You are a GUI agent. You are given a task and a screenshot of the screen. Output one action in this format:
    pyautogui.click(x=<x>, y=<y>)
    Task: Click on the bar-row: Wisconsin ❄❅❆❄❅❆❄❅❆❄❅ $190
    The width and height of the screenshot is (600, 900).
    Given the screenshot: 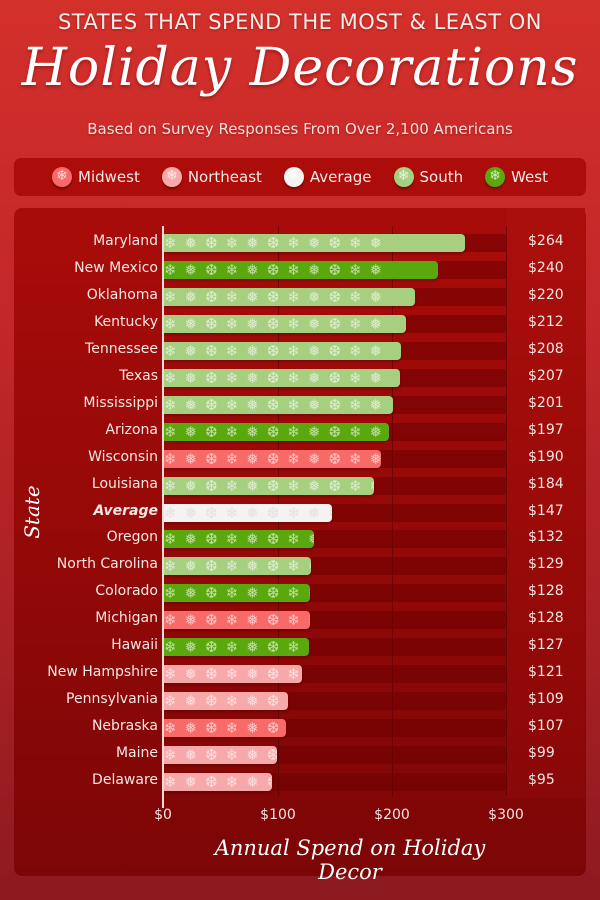 What is the action you would take?
    pyautogui.click(x=300, y=458)
    